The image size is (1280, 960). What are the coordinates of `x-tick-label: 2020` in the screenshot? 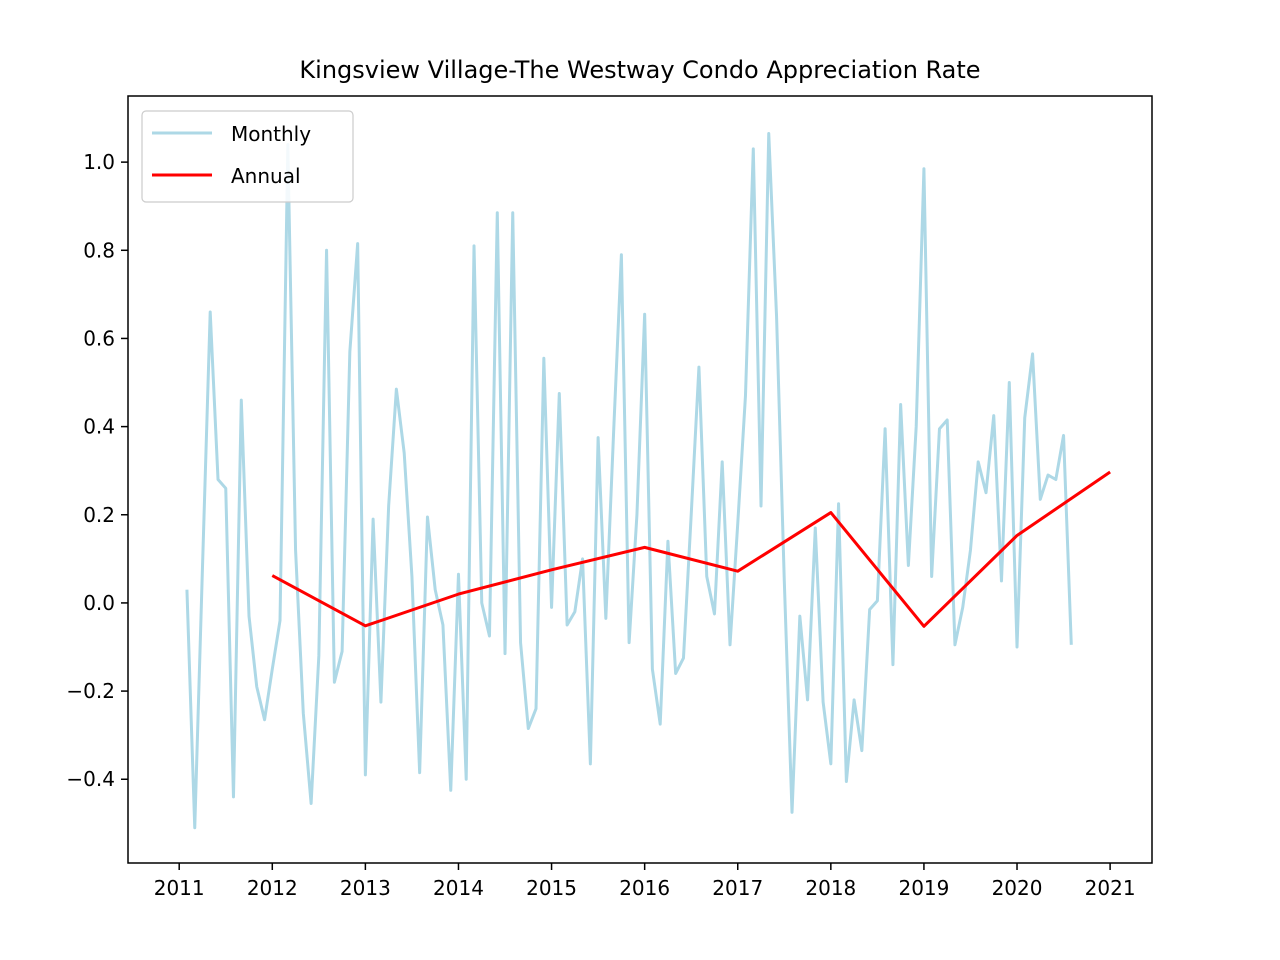 It's located at (1017, 888).